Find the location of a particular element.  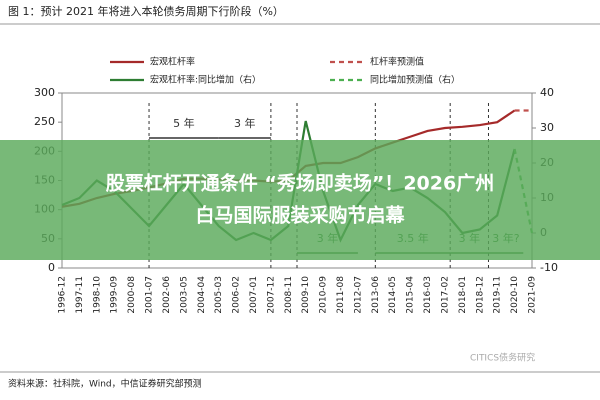

x-tick-label: 2007-12 is located at coordinates (271, 295).